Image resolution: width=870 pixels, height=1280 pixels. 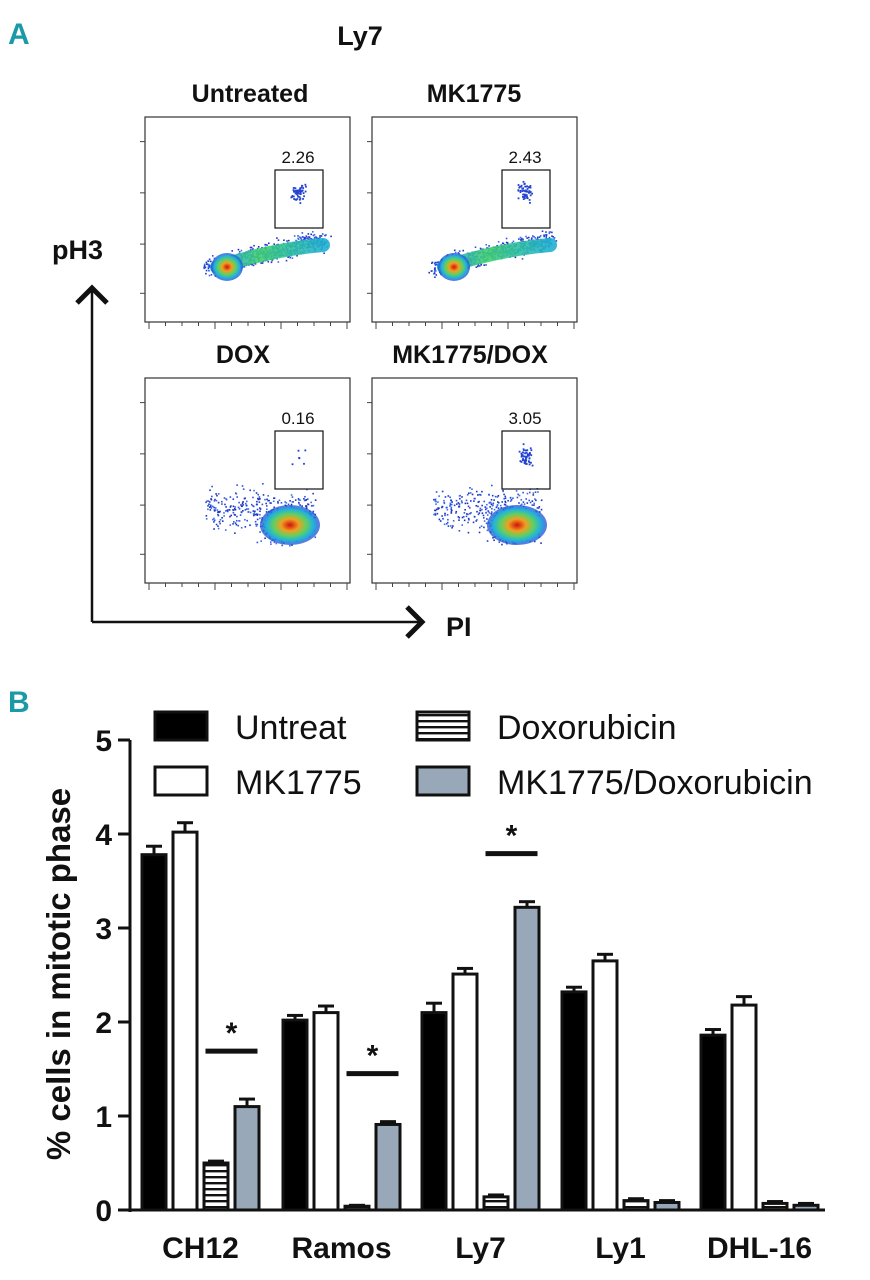 I want to click on legend-label: Doxorubicin, so click(x=587, y=728).